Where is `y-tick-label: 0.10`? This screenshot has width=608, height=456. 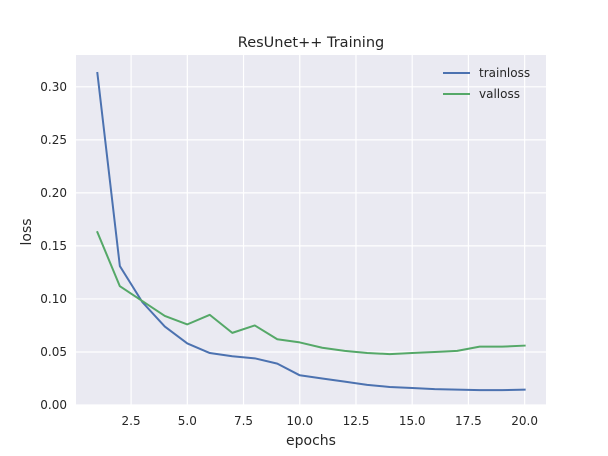
y-tick-label: 0.10 is located at coordinates (53, 299).